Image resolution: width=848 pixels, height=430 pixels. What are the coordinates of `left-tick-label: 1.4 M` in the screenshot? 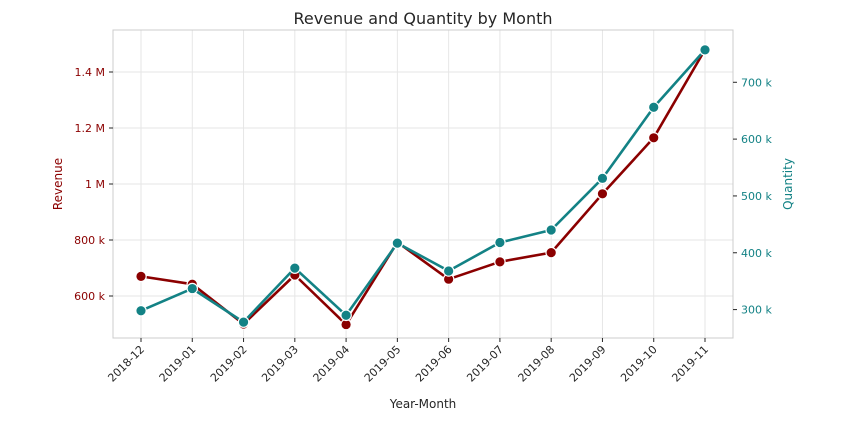 It's located at (90, 72).